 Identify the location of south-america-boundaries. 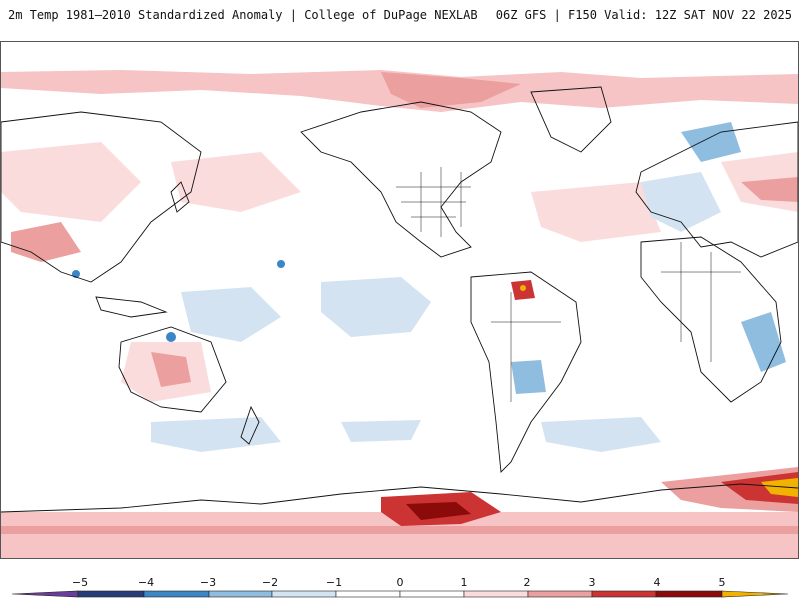
(526, 347).